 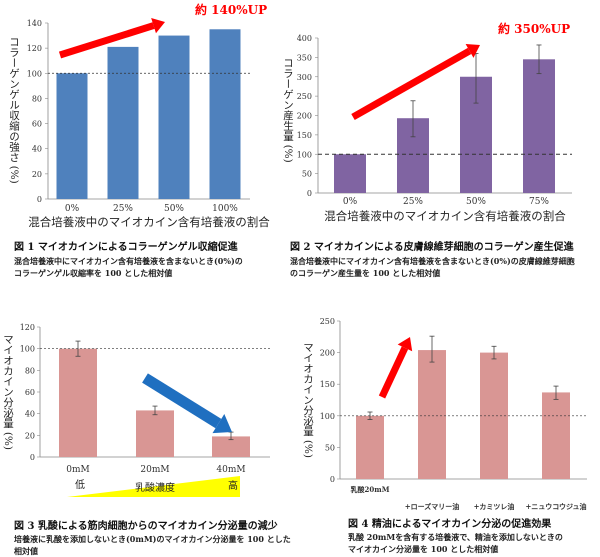 I want to click on figure-caption-line: コラーゲンゲル収縮率を 100 とした相対値, so click(x=93, y=273).